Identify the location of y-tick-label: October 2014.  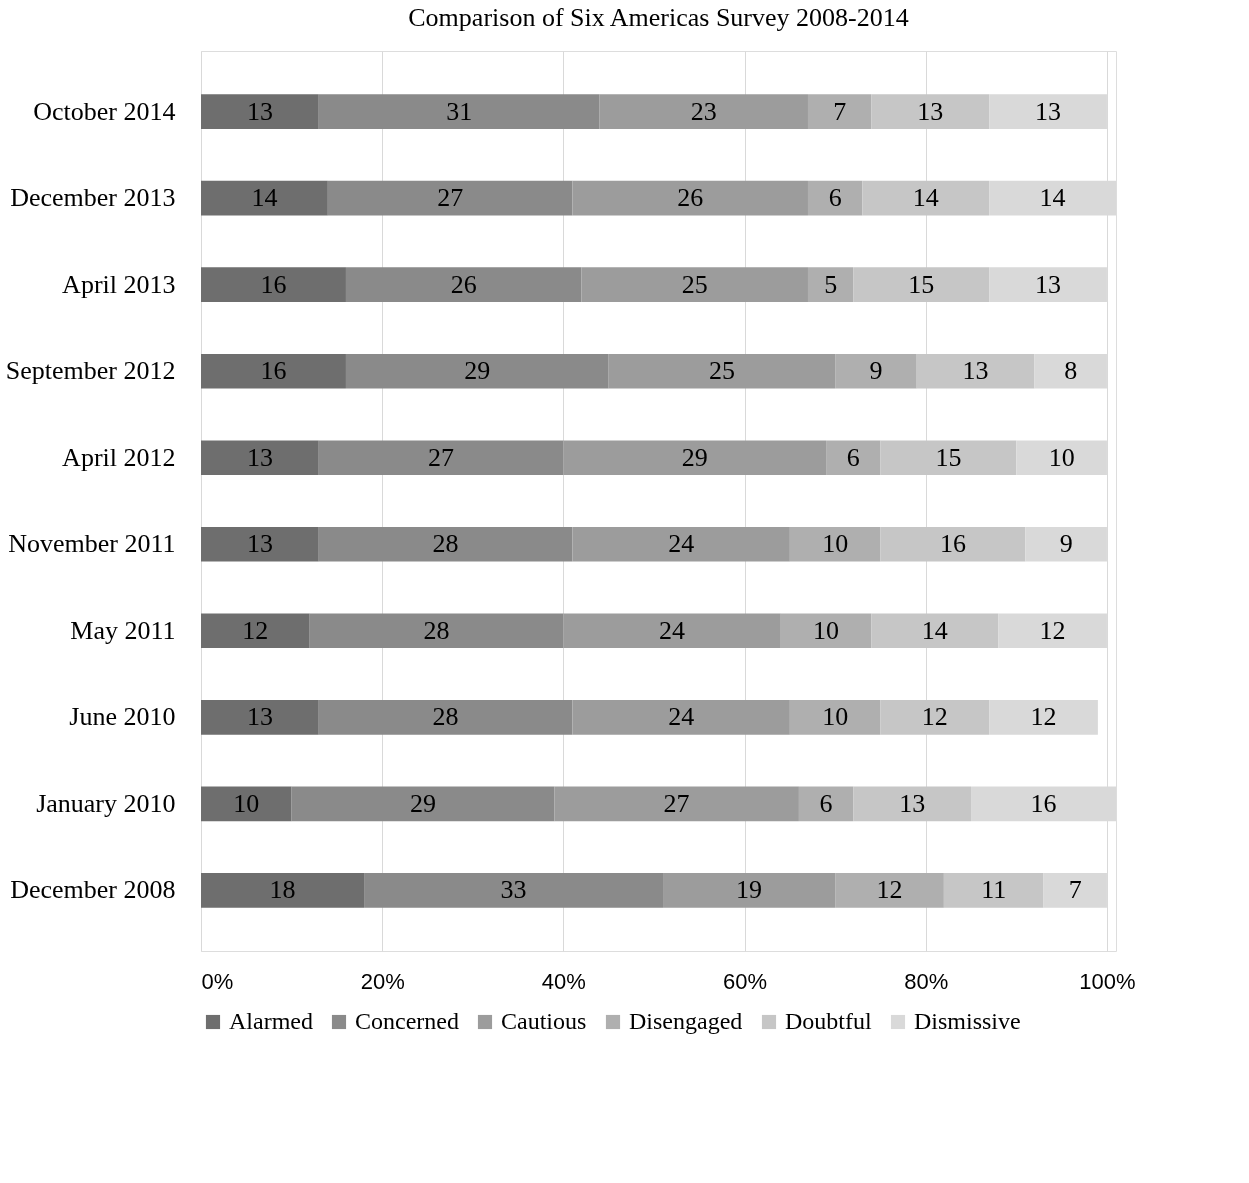
(104, 111).